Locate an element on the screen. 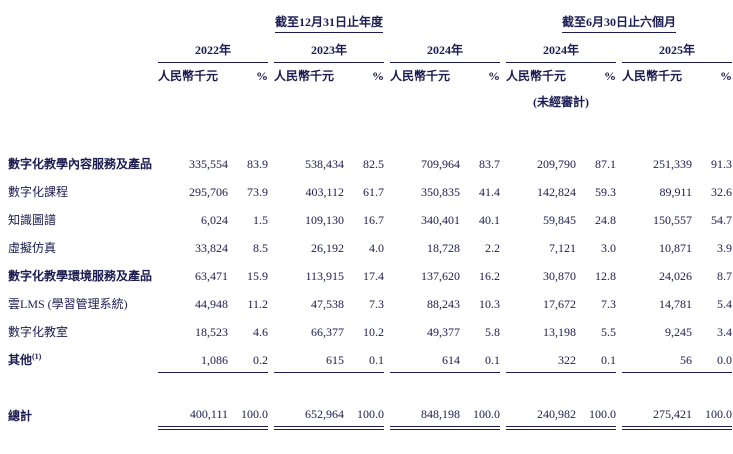  cell-amount: 350,835 is located at coordinates (440, 192).